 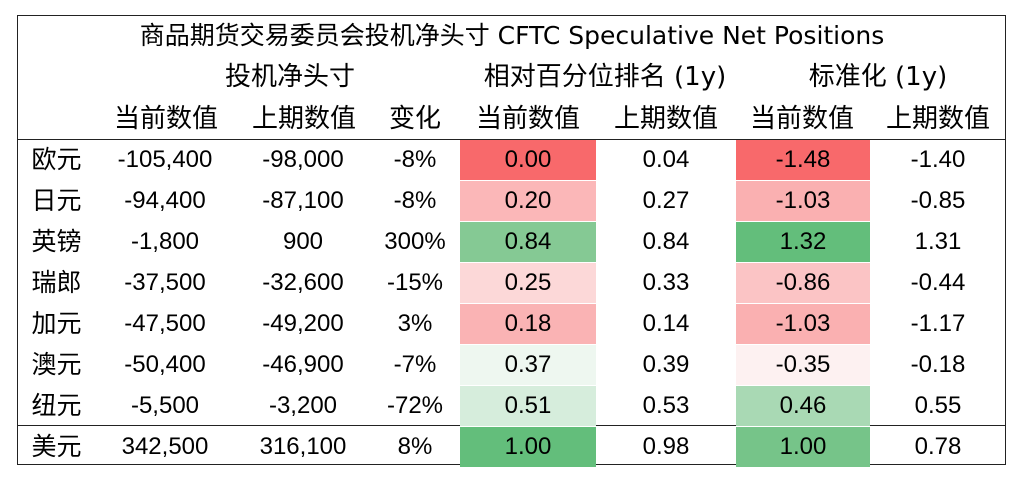 I want to click on cell-rank-previous: 0.98, so click(x=666, y=446).